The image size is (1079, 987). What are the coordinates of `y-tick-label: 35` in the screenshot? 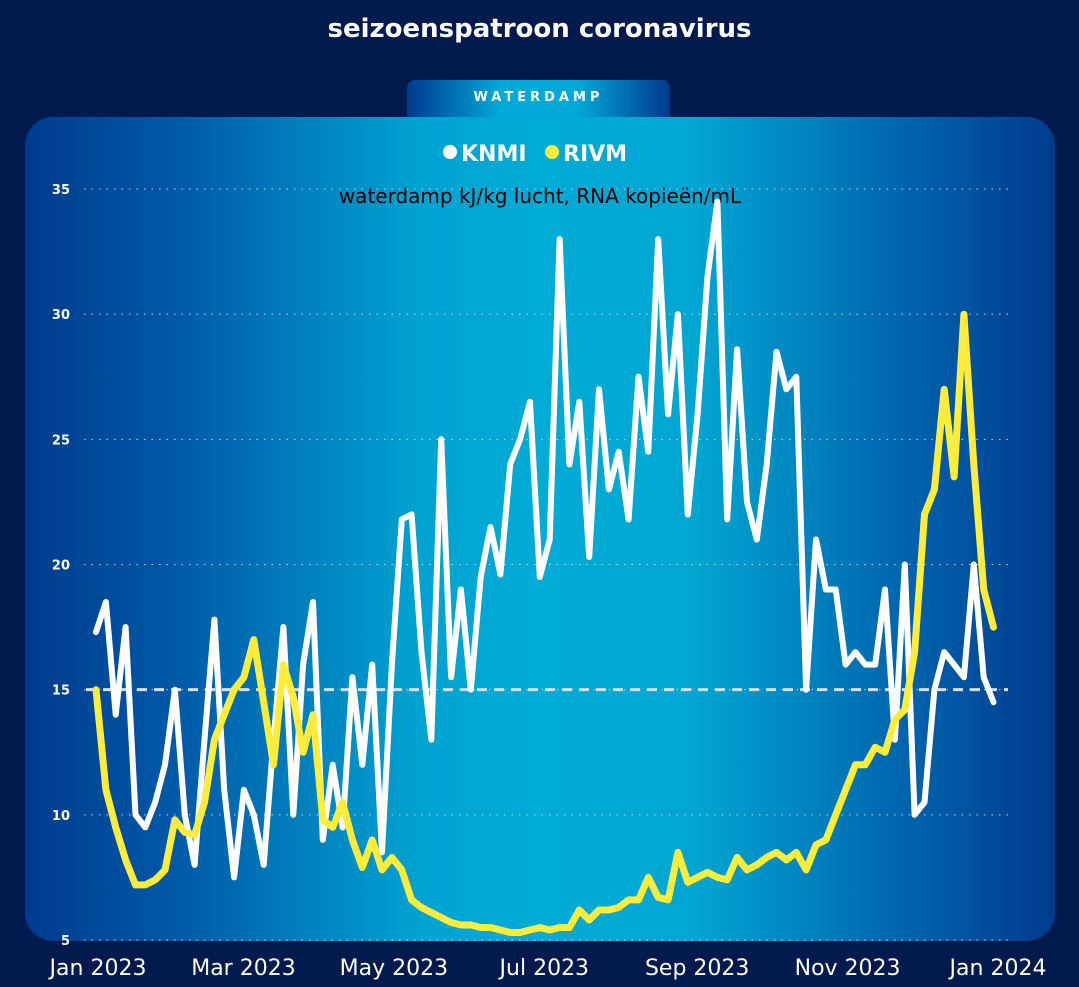 It's located at (61, 190).